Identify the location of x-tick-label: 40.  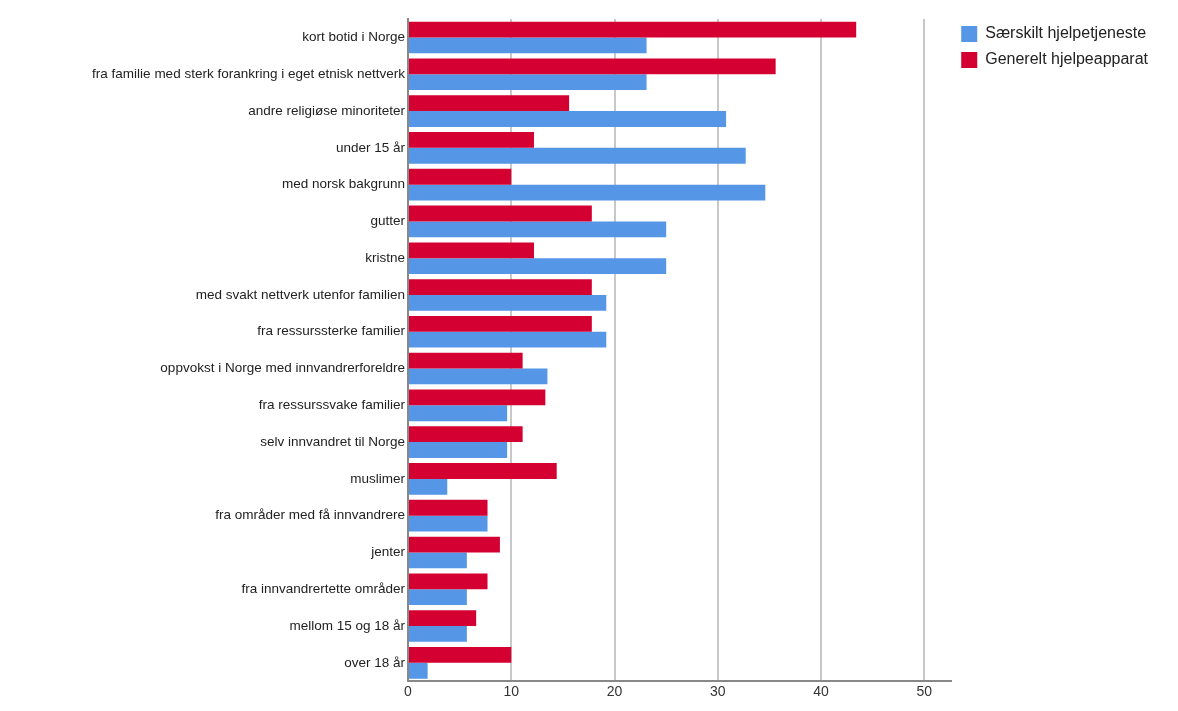
(821, 691).